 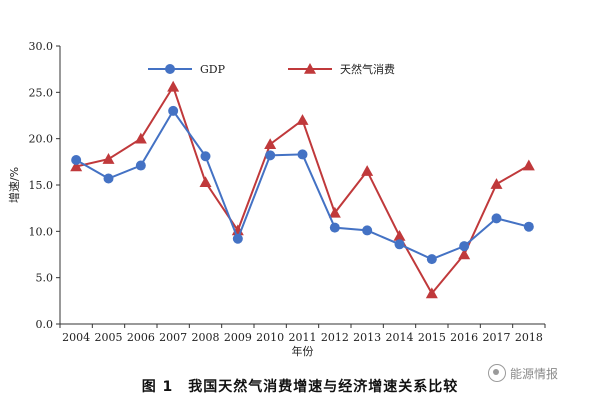 What do you see at coordinates (213, 69) in the screenshot?
I see `legend-label: GDP` at bounding box center [213, 69].